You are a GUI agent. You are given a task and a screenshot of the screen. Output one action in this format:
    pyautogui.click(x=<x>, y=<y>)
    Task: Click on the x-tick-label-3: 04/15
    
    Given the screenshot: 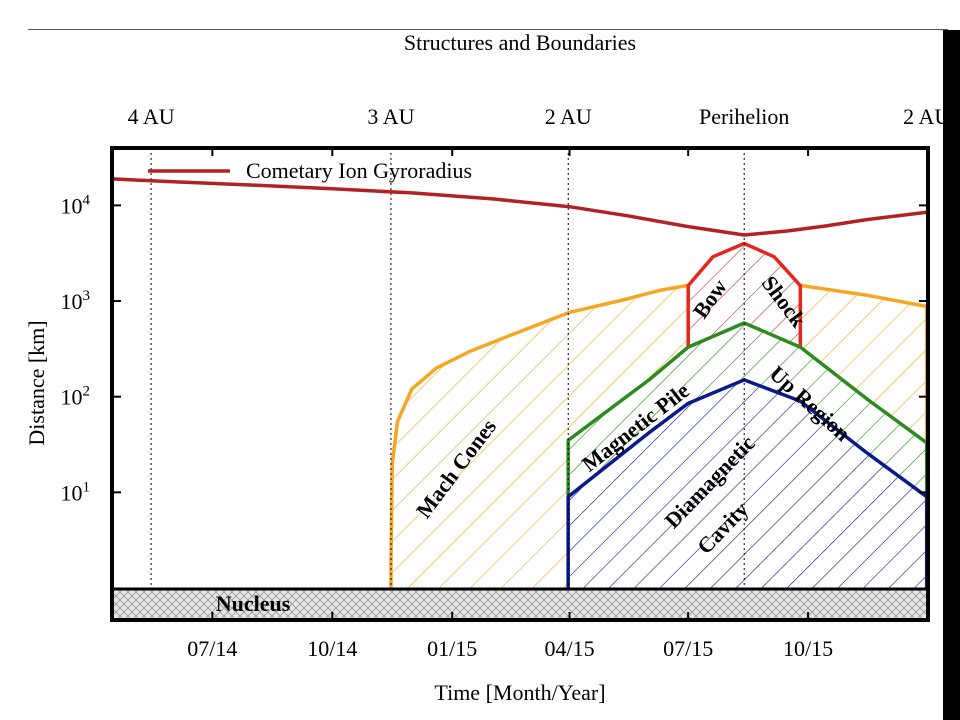 What is the action you would take?
    pyautogui.click(x=569, y=648)
    